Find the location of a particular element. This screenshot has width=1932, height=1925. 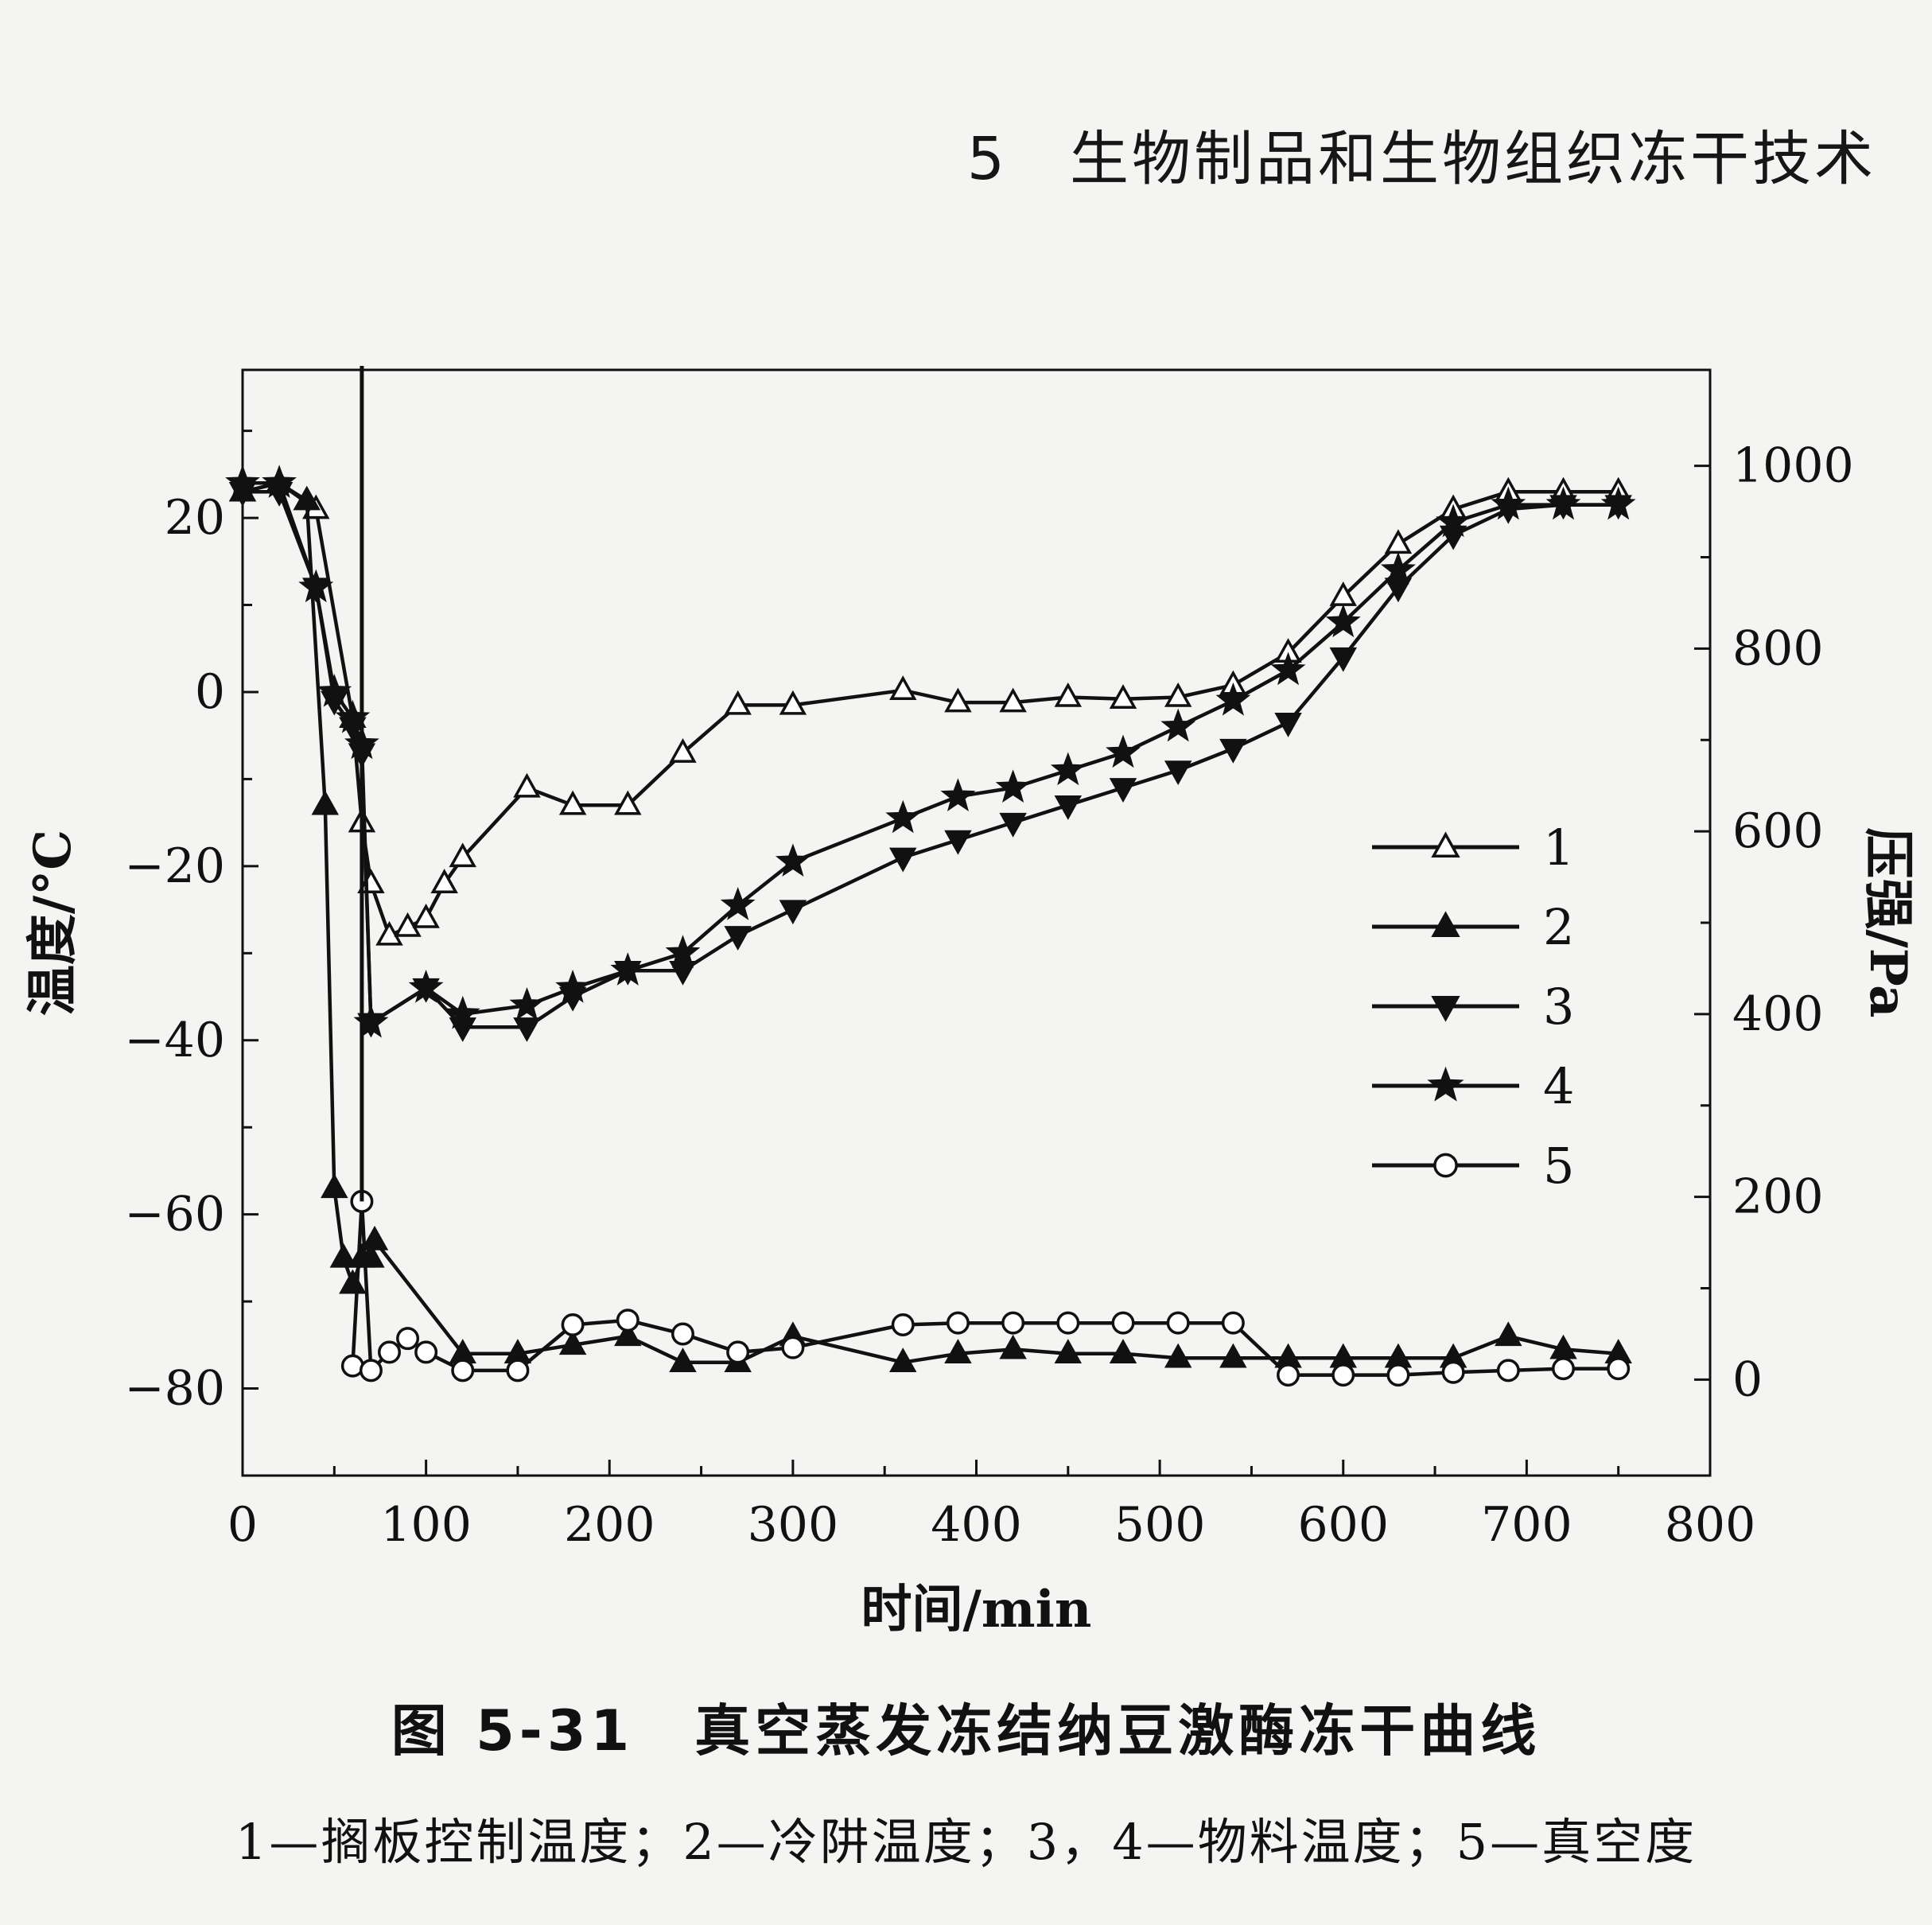

y-right-tick-label: 1000 is located at coordinates (1793, 466).